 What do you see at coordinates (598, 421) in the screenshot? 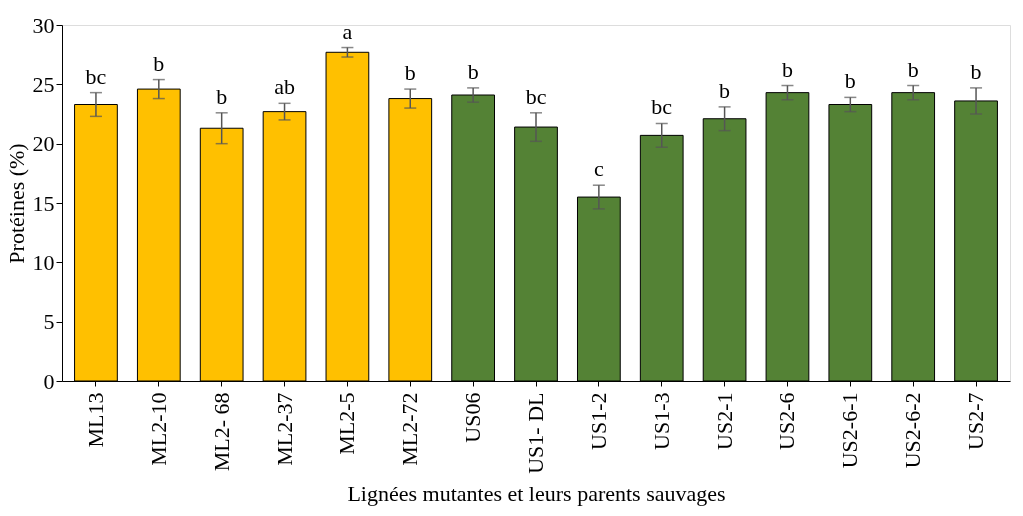
I see `x-tick-label: US1-2` at bounding box center [598, 421].